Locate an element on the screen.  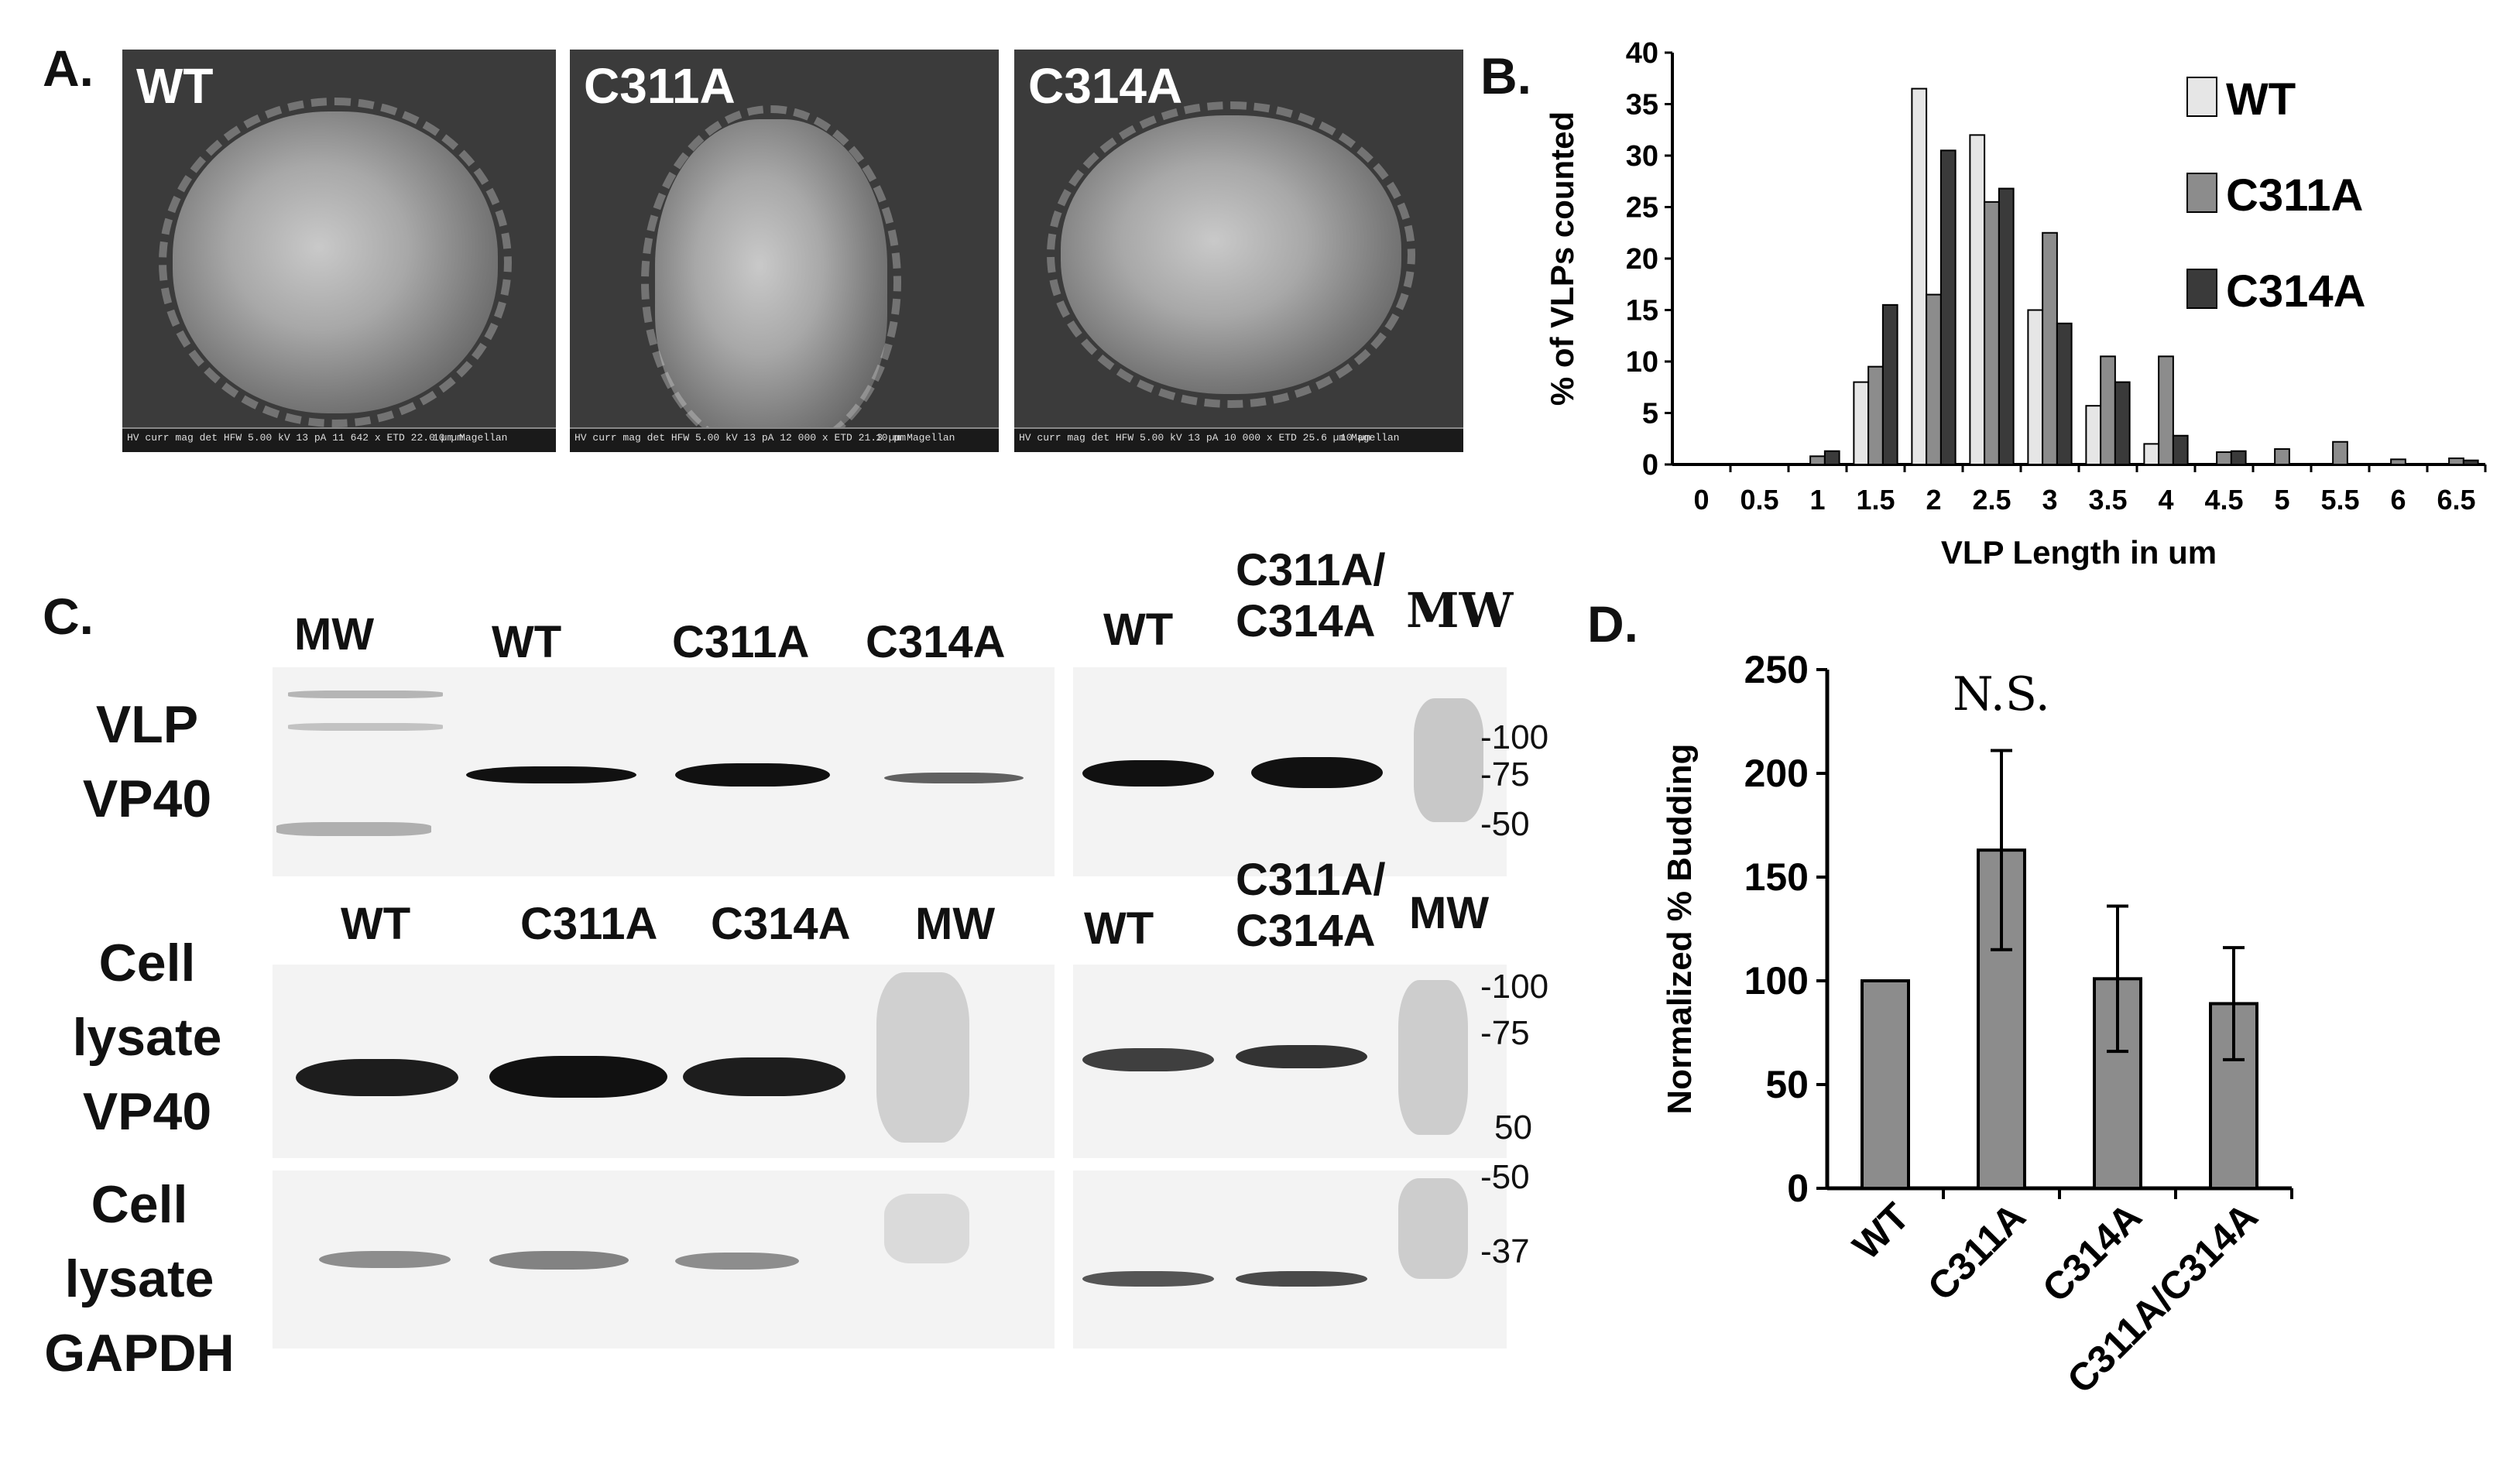
row-label-lysate-vp40: Cell lysate VP40 is located at coordinates (147, 1037).